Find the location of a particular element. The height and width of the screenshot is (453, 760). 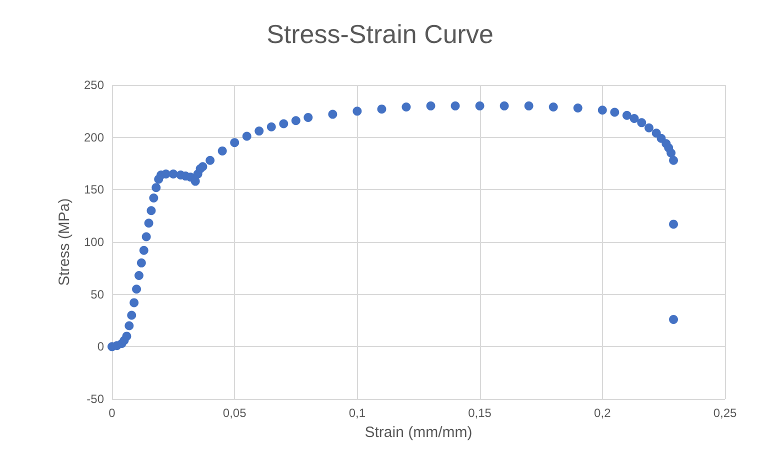

y-tick-label: 0 is located at coordinates (100, 347).